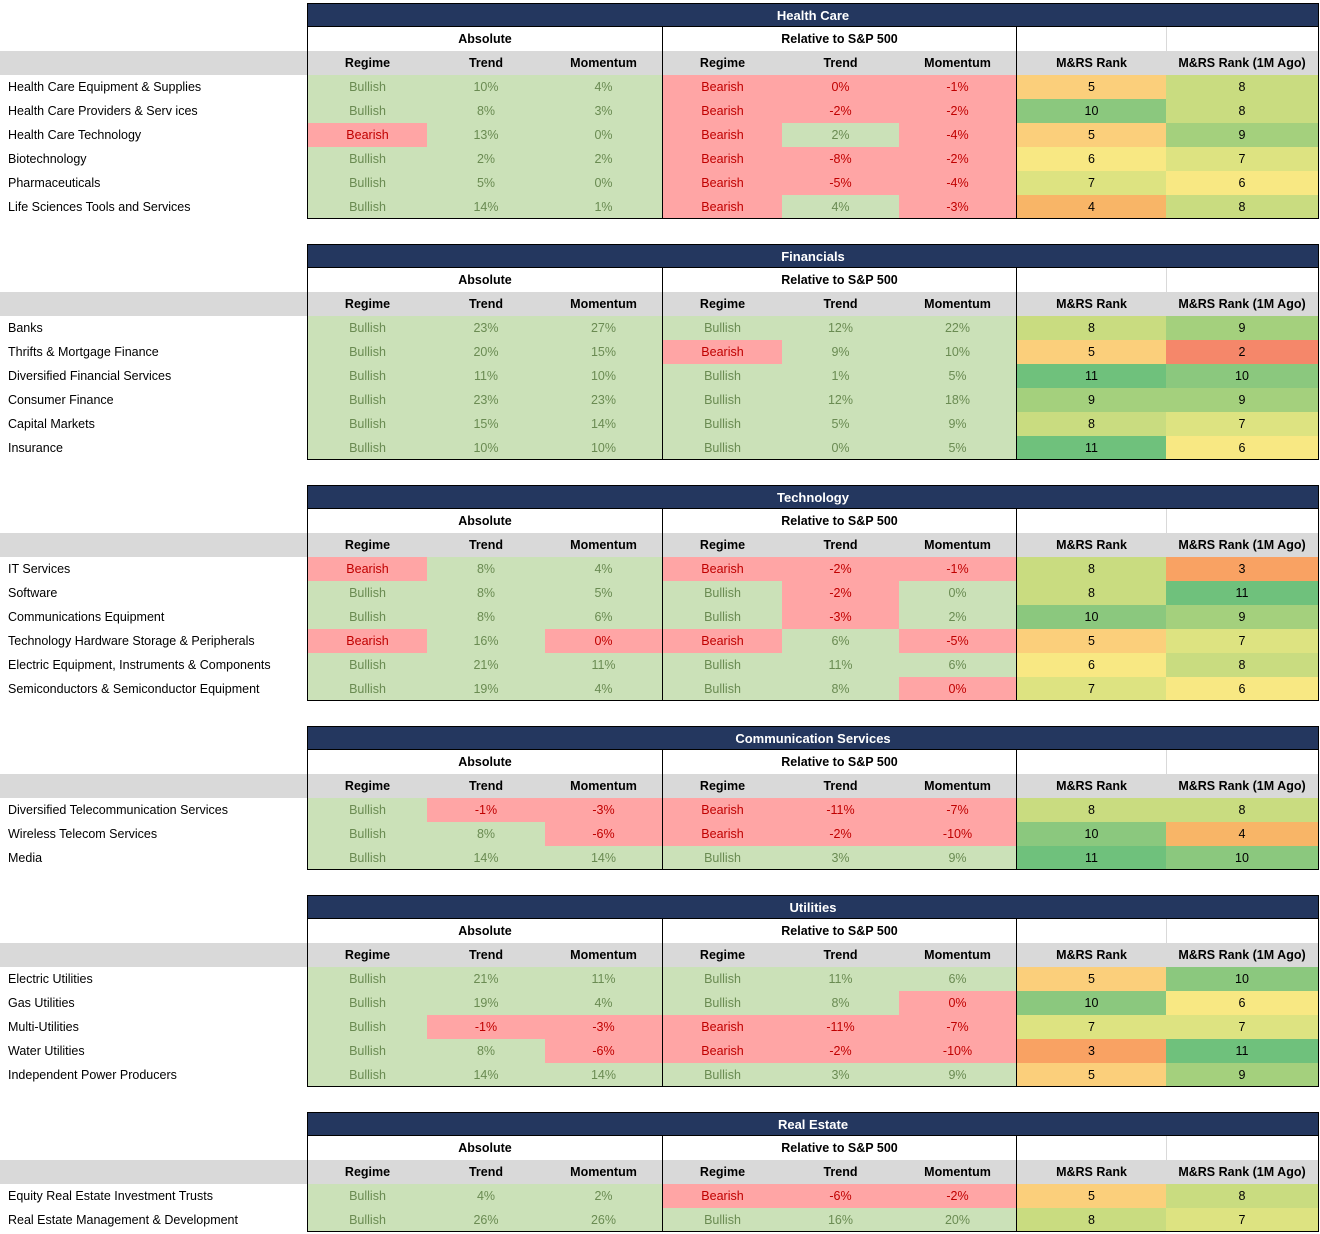 The height and width of the screenshot is (1234, 1320). I want to click on rel-trend-cell: -8%, so click(840, 159).